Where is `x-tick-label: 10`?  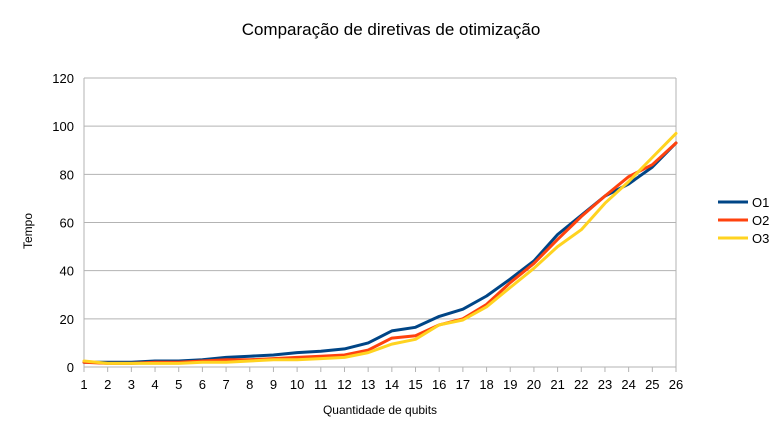 x-tick-label: 10 is located at coordinates (297, 384).